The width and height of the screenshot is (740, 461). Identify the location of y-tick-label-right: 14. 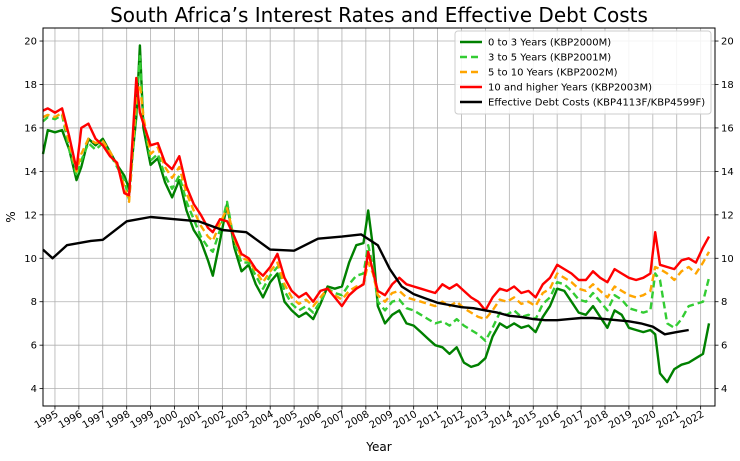
(727, 172).